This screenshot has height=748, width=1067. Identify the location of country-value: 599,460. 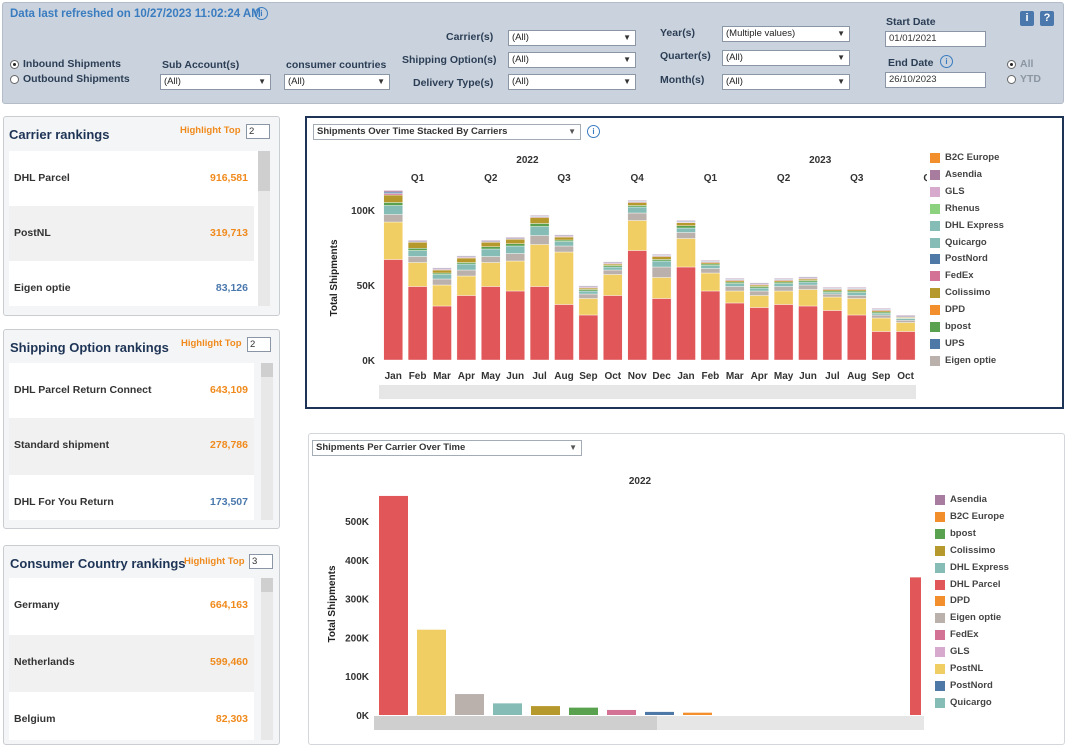
(229, 662).